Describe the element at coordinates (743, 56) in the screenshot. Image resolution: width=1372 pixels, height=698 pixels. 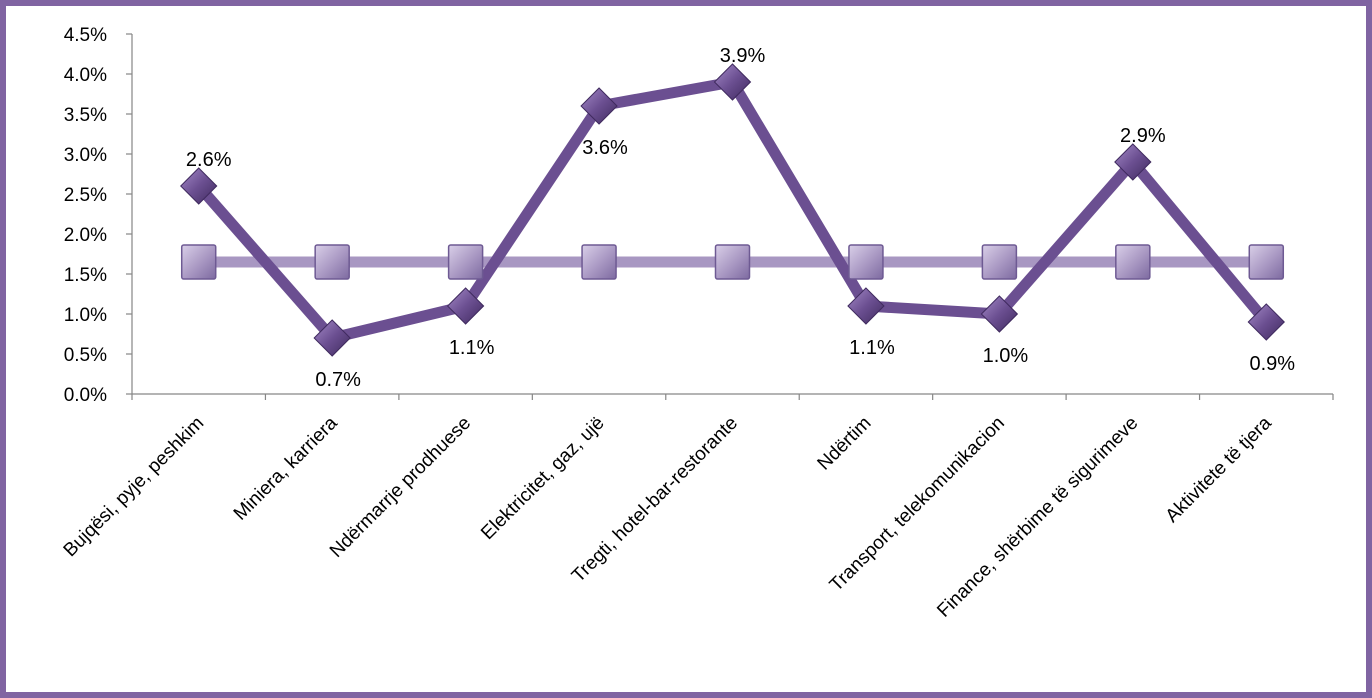
I see `data-label: 3.9%` at that location.